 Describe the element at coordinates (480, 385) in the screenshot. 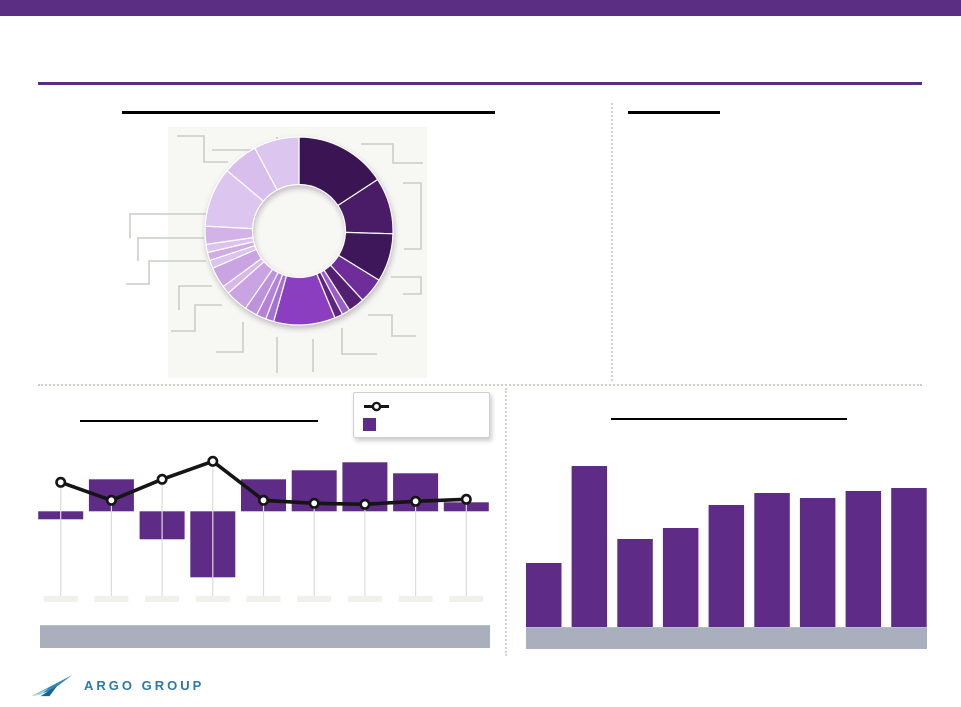

I see `horizontal-dotted-divider` at that location.